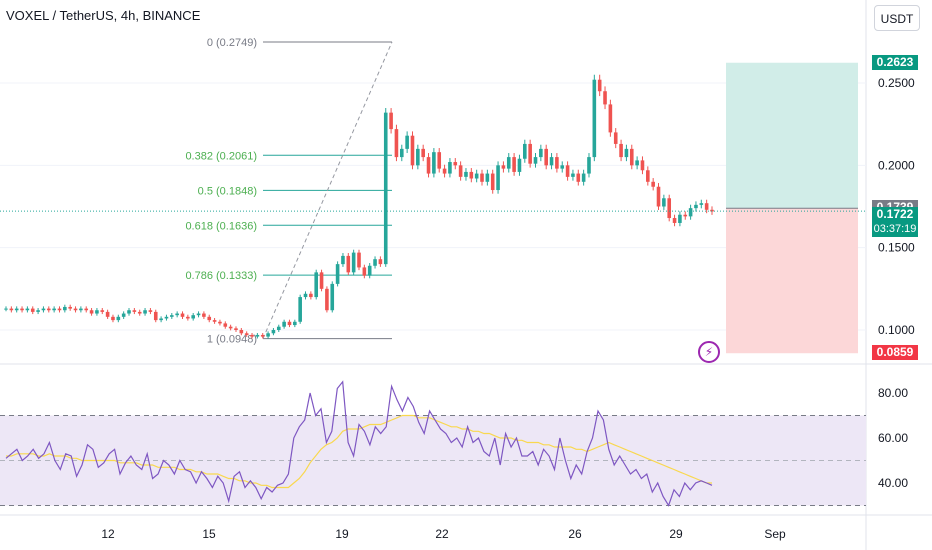 The image size is (932, 550). What do you see at coordinates (442, 534) in the screenshot?
I see `time-tick-label: 22` at bounding box center [442, 534].